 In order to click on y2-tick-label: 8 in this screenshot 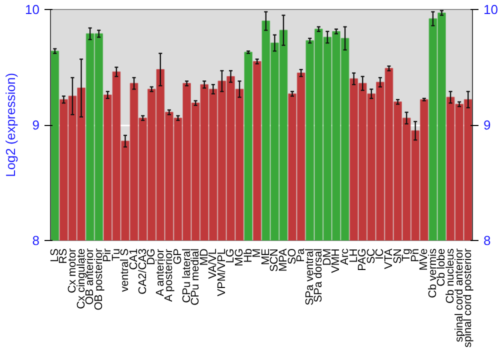, I will do `click(487, 240)`.